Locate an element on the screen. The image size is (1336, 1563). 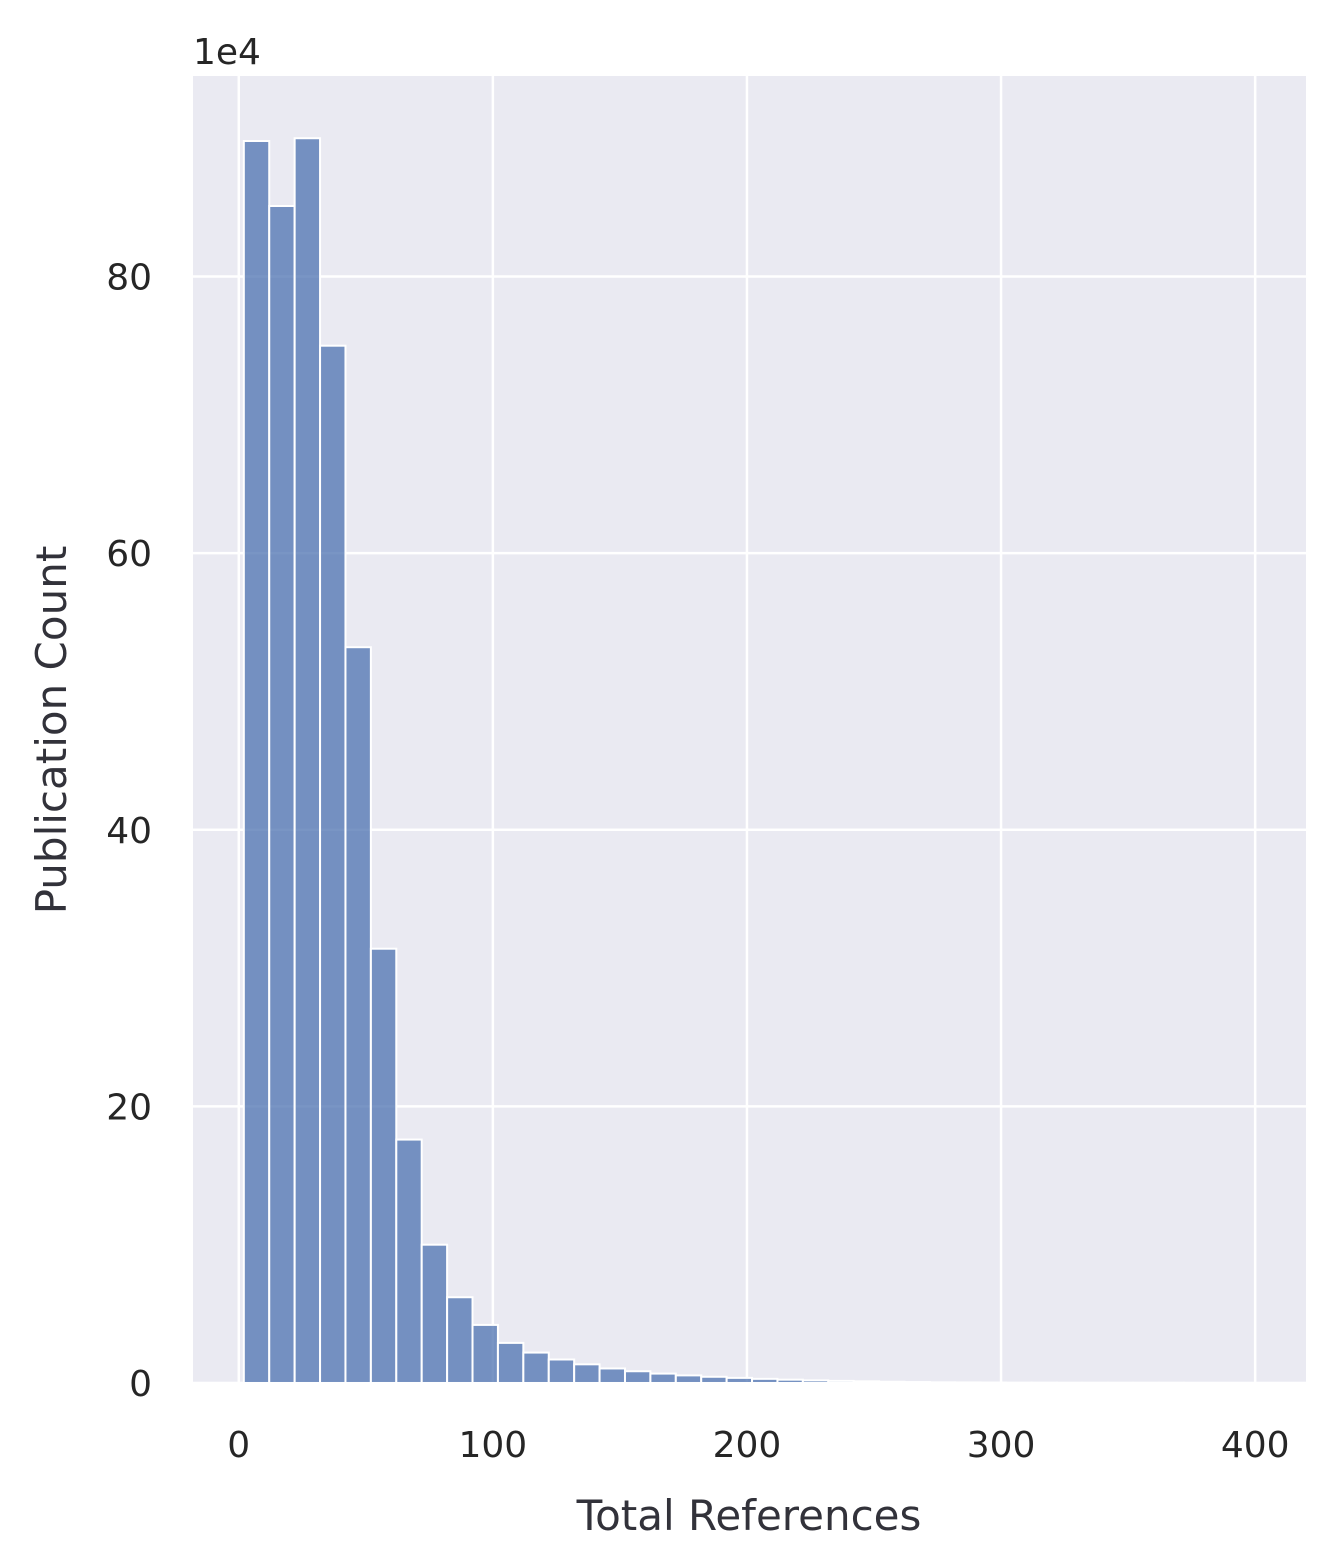
y-tick-label: 0 is located at coordinates (140, 1384).